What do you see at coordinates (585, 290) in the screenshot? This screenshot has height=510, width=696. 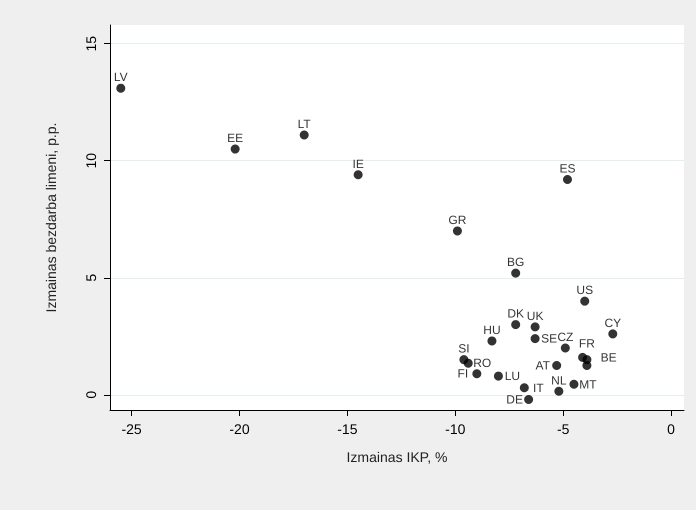 I see `data-label: US` at bounding box center [585, 290].